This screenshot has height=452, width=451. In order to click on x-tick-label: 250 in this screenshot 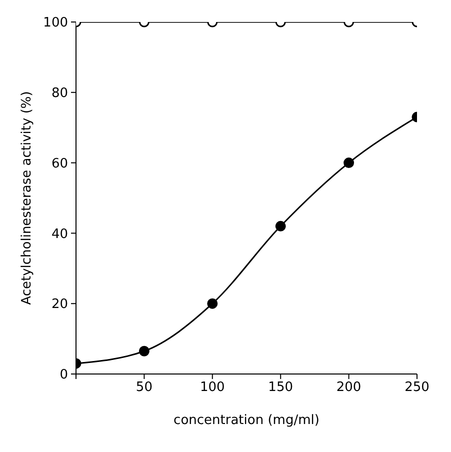, I will do `click(417, 388)`.